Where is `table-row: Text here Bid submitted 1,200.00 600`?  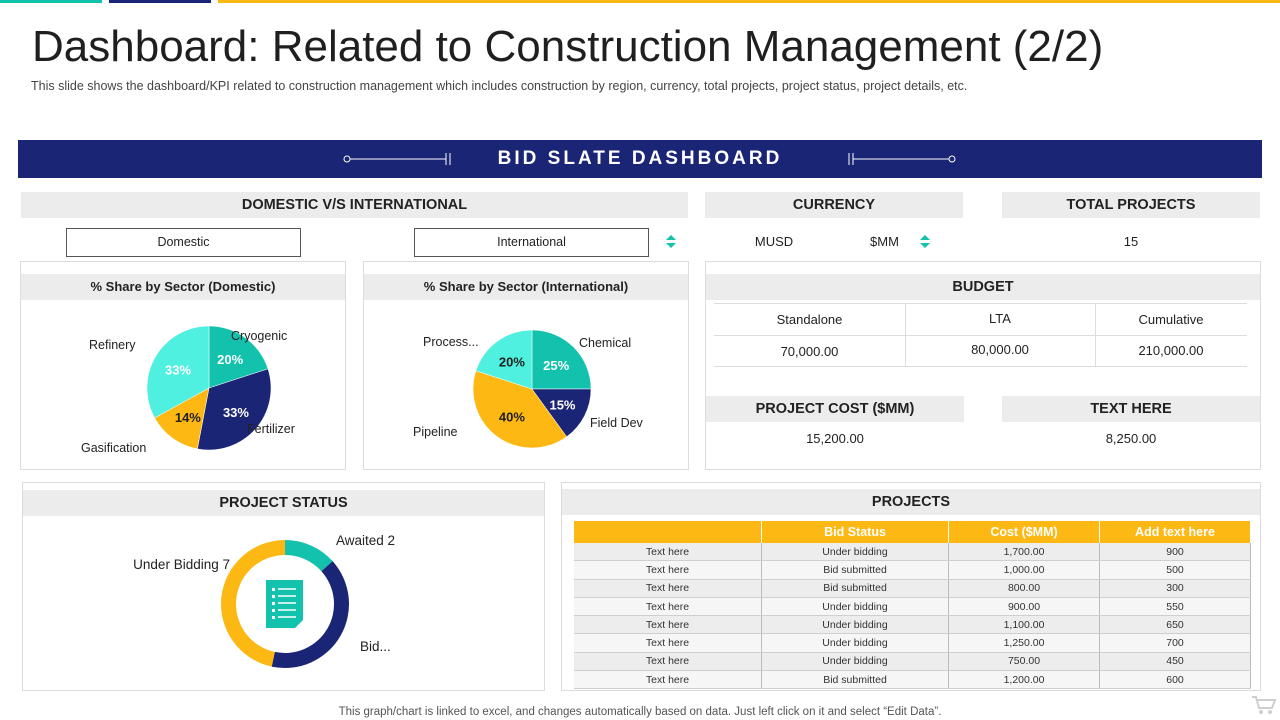 table-row: Text here Bid submitted 1,200.00 600 is located at coordinates (912, 680).